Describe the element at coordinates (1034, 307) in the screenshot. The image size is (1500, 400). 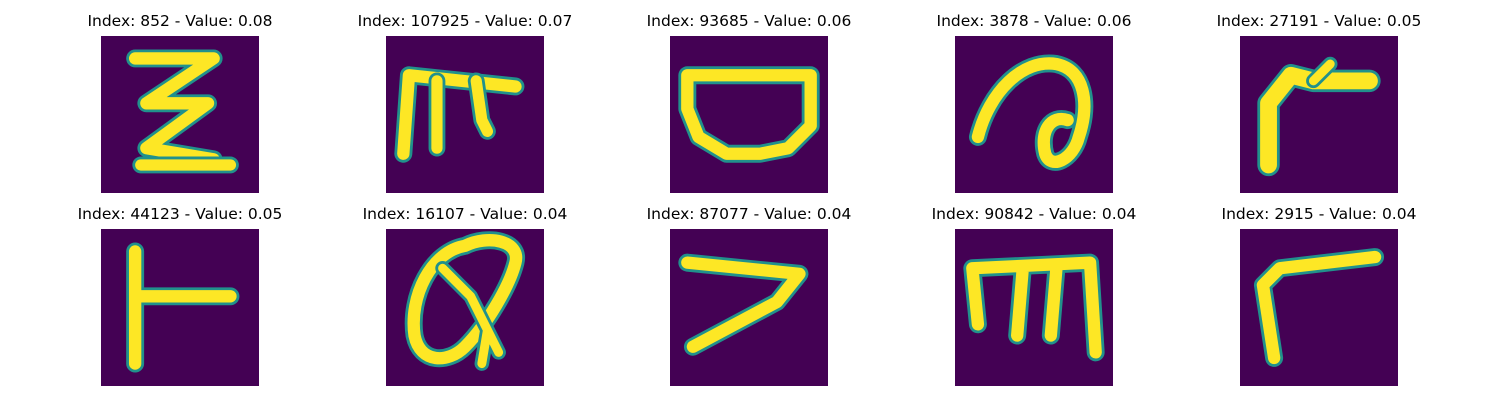
I see `glyph-three-prong-icon` at that location.